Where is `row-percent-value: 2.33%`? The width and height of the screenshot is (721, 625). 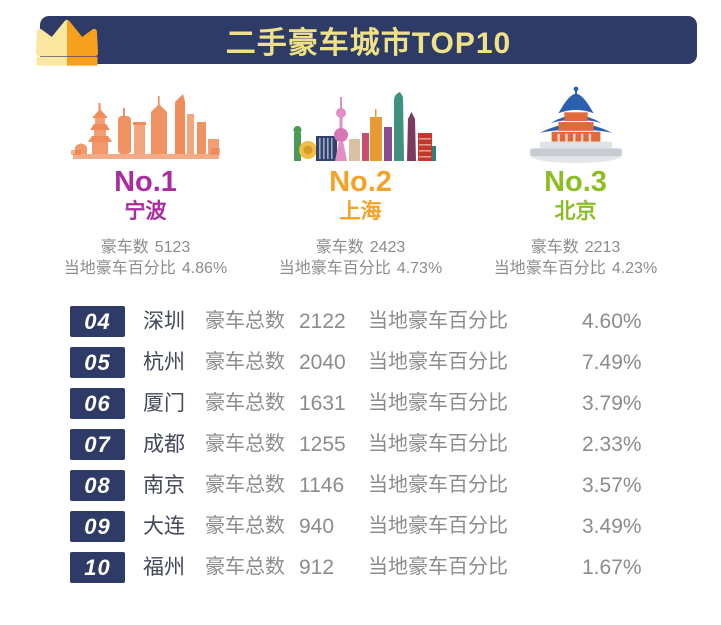
row-percent-value: 2.33% is located at coordinates (612, 444).